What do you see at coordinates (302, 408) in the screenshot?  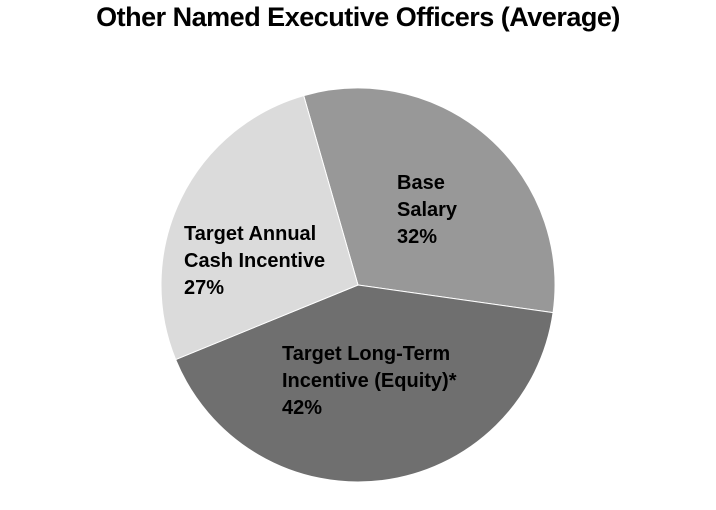 I see `slice-label-target-long-term-incentive-value: 42%` at bounding box center [302, 408].